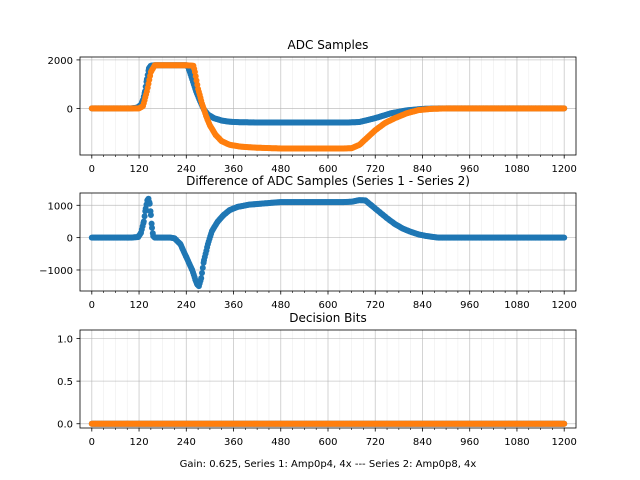 The image size is (640, 480). I want to click on y-tick-label: 2000, so click(60, 61).